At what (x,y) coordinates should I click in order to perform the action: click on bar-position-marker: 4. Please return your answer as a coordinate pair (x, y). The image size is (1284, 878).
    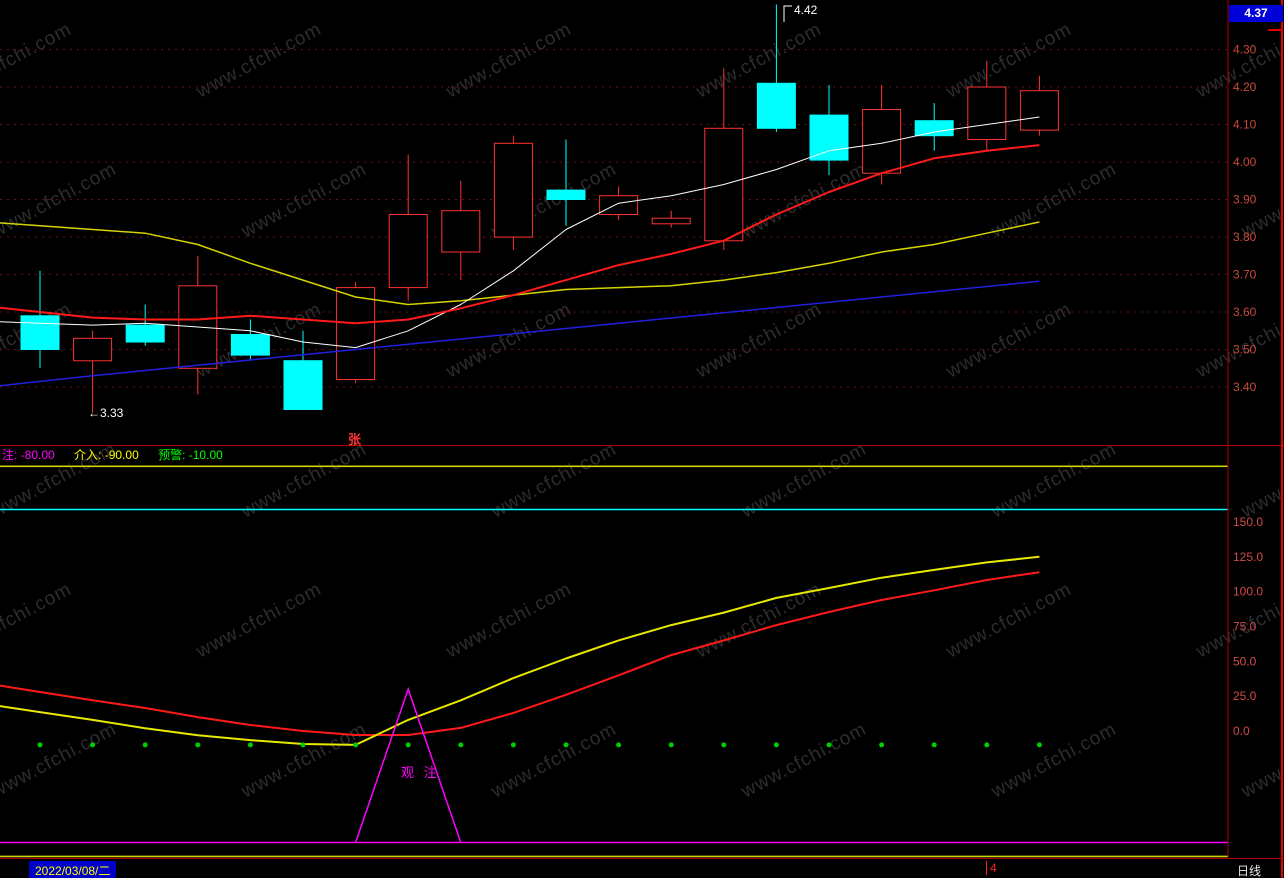
    Looking at the image, I should click on (991, 868).